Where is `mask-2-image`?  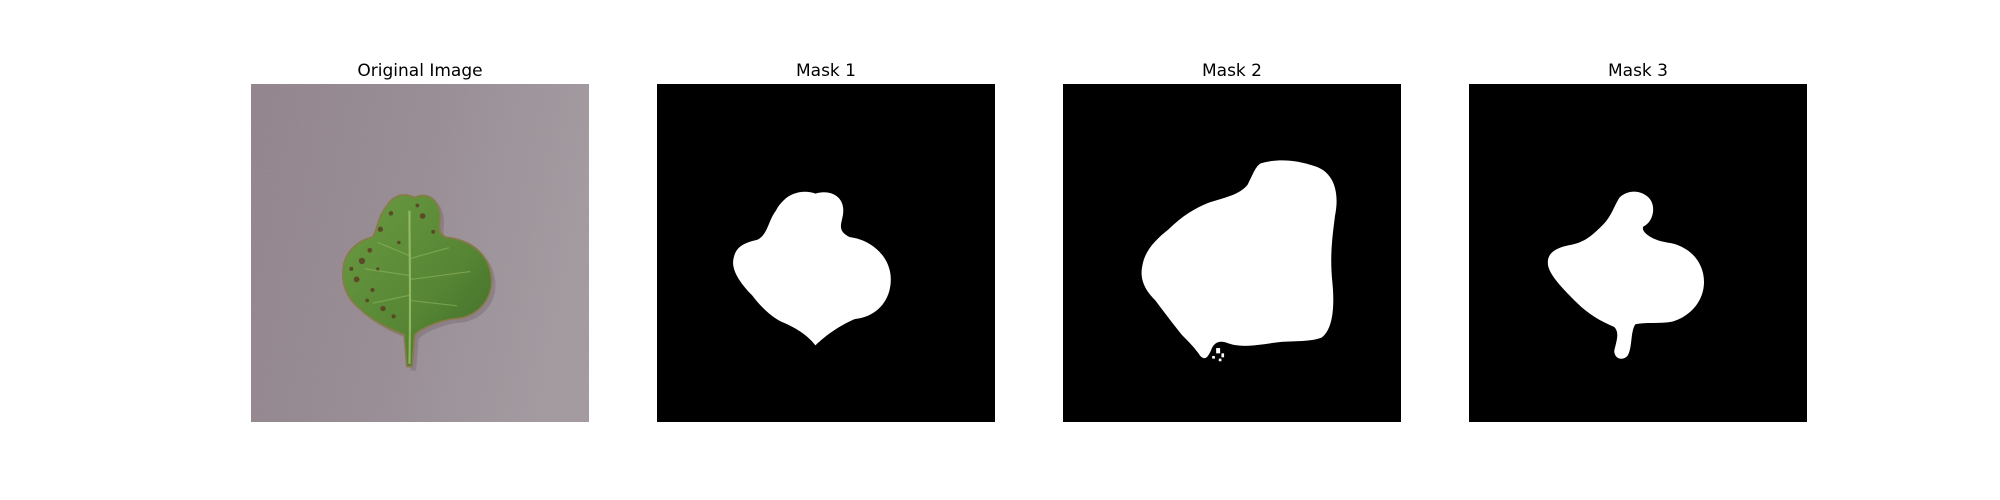
mask-2-image is located at coordinates (1232, 253).